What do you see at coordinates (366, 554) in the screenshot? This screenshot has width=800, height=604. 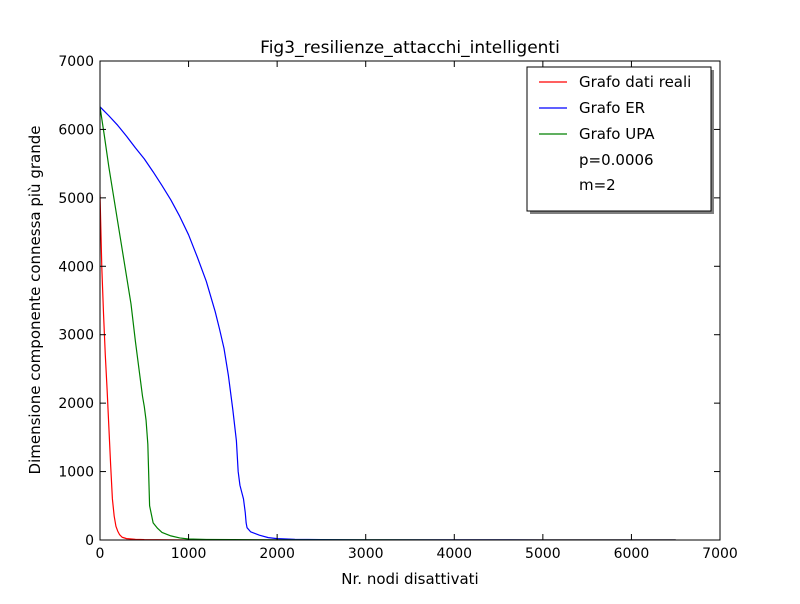 I see `x-tick-label: 3000` at bounding box center [366, 554].